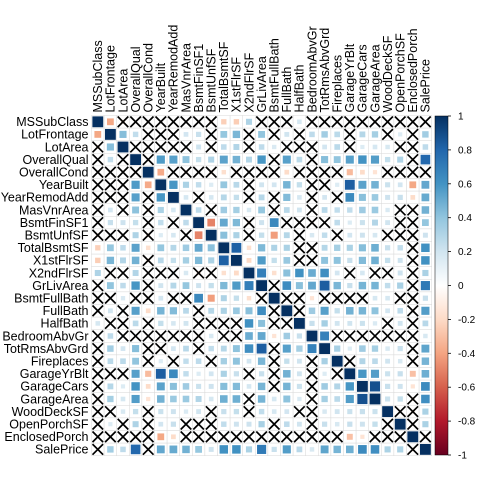  I want to click on row-label: HalfBath, so click(65, 324).